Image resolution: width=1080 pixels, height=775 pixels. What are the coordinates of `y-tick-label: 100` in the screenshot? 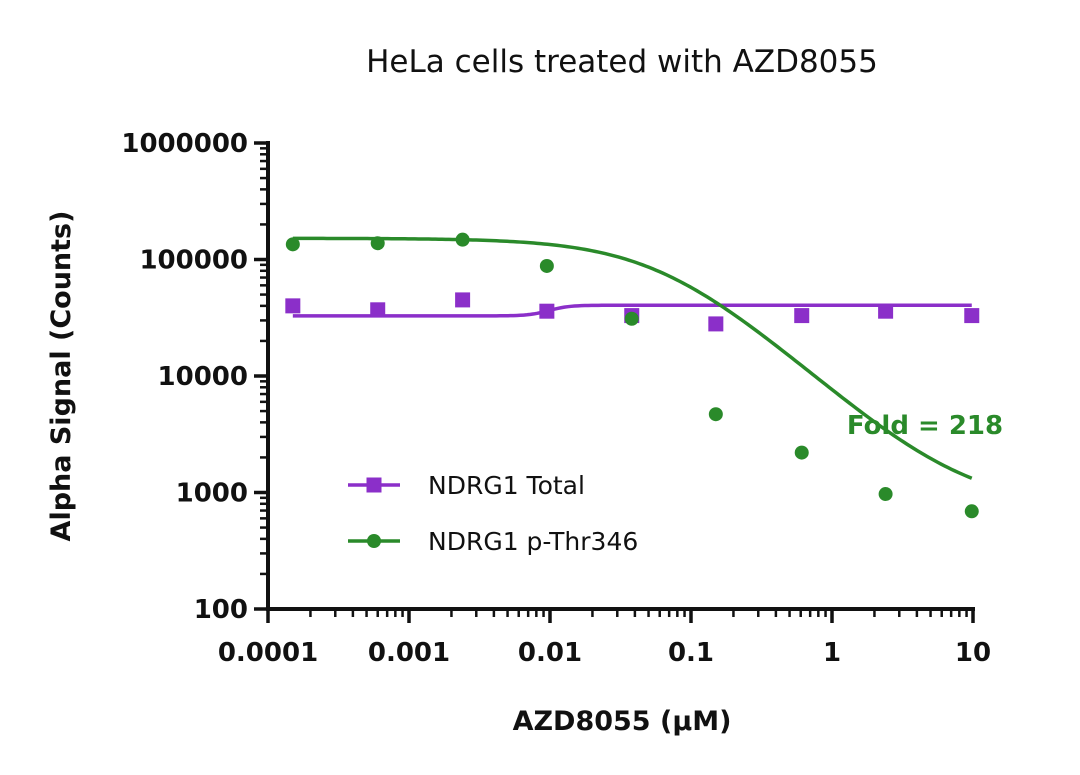 It's located at (221, 610).